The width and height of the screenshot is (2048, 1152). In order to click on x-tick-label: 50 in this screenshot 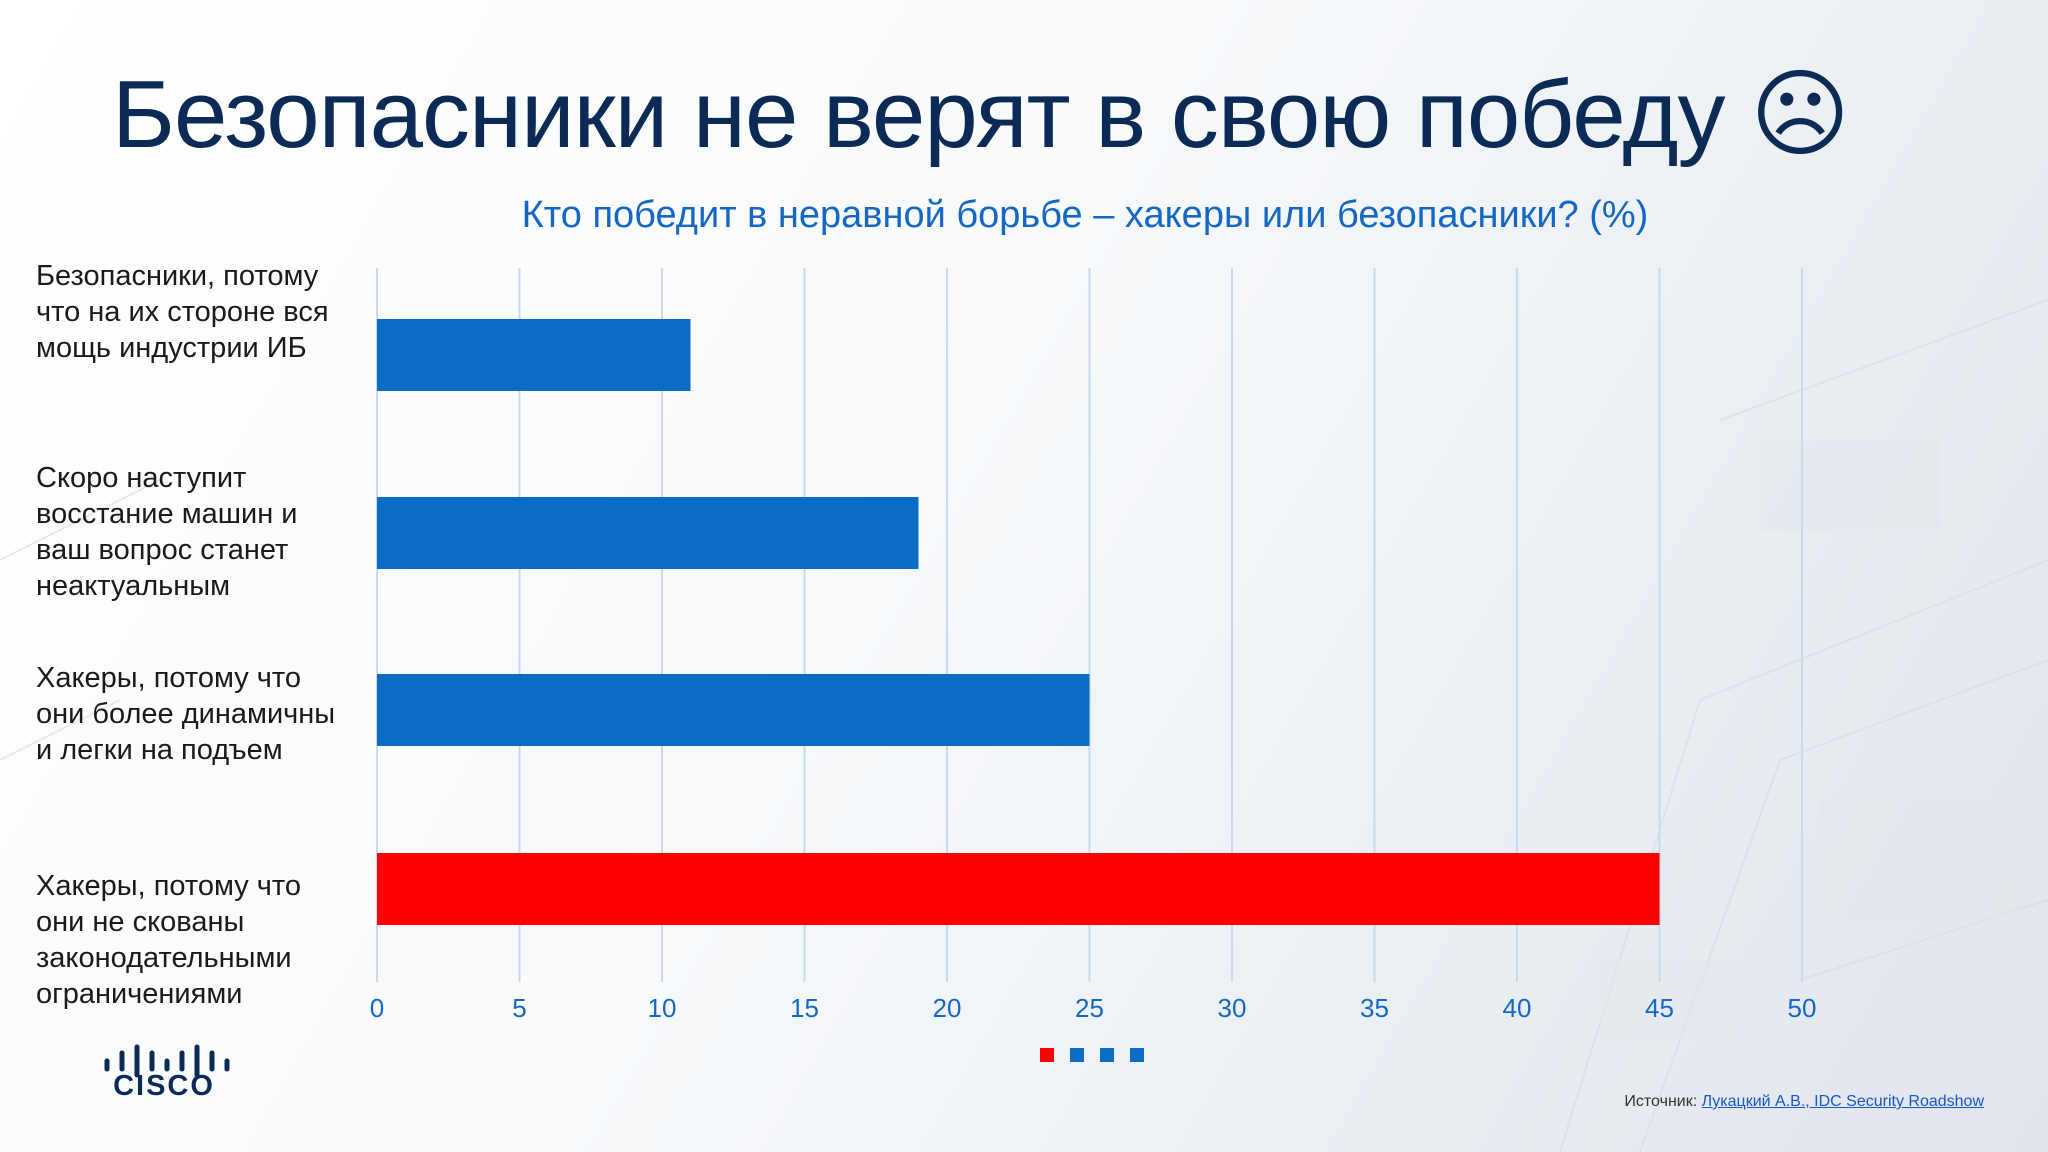, I will do `click(1802, 1008)`.